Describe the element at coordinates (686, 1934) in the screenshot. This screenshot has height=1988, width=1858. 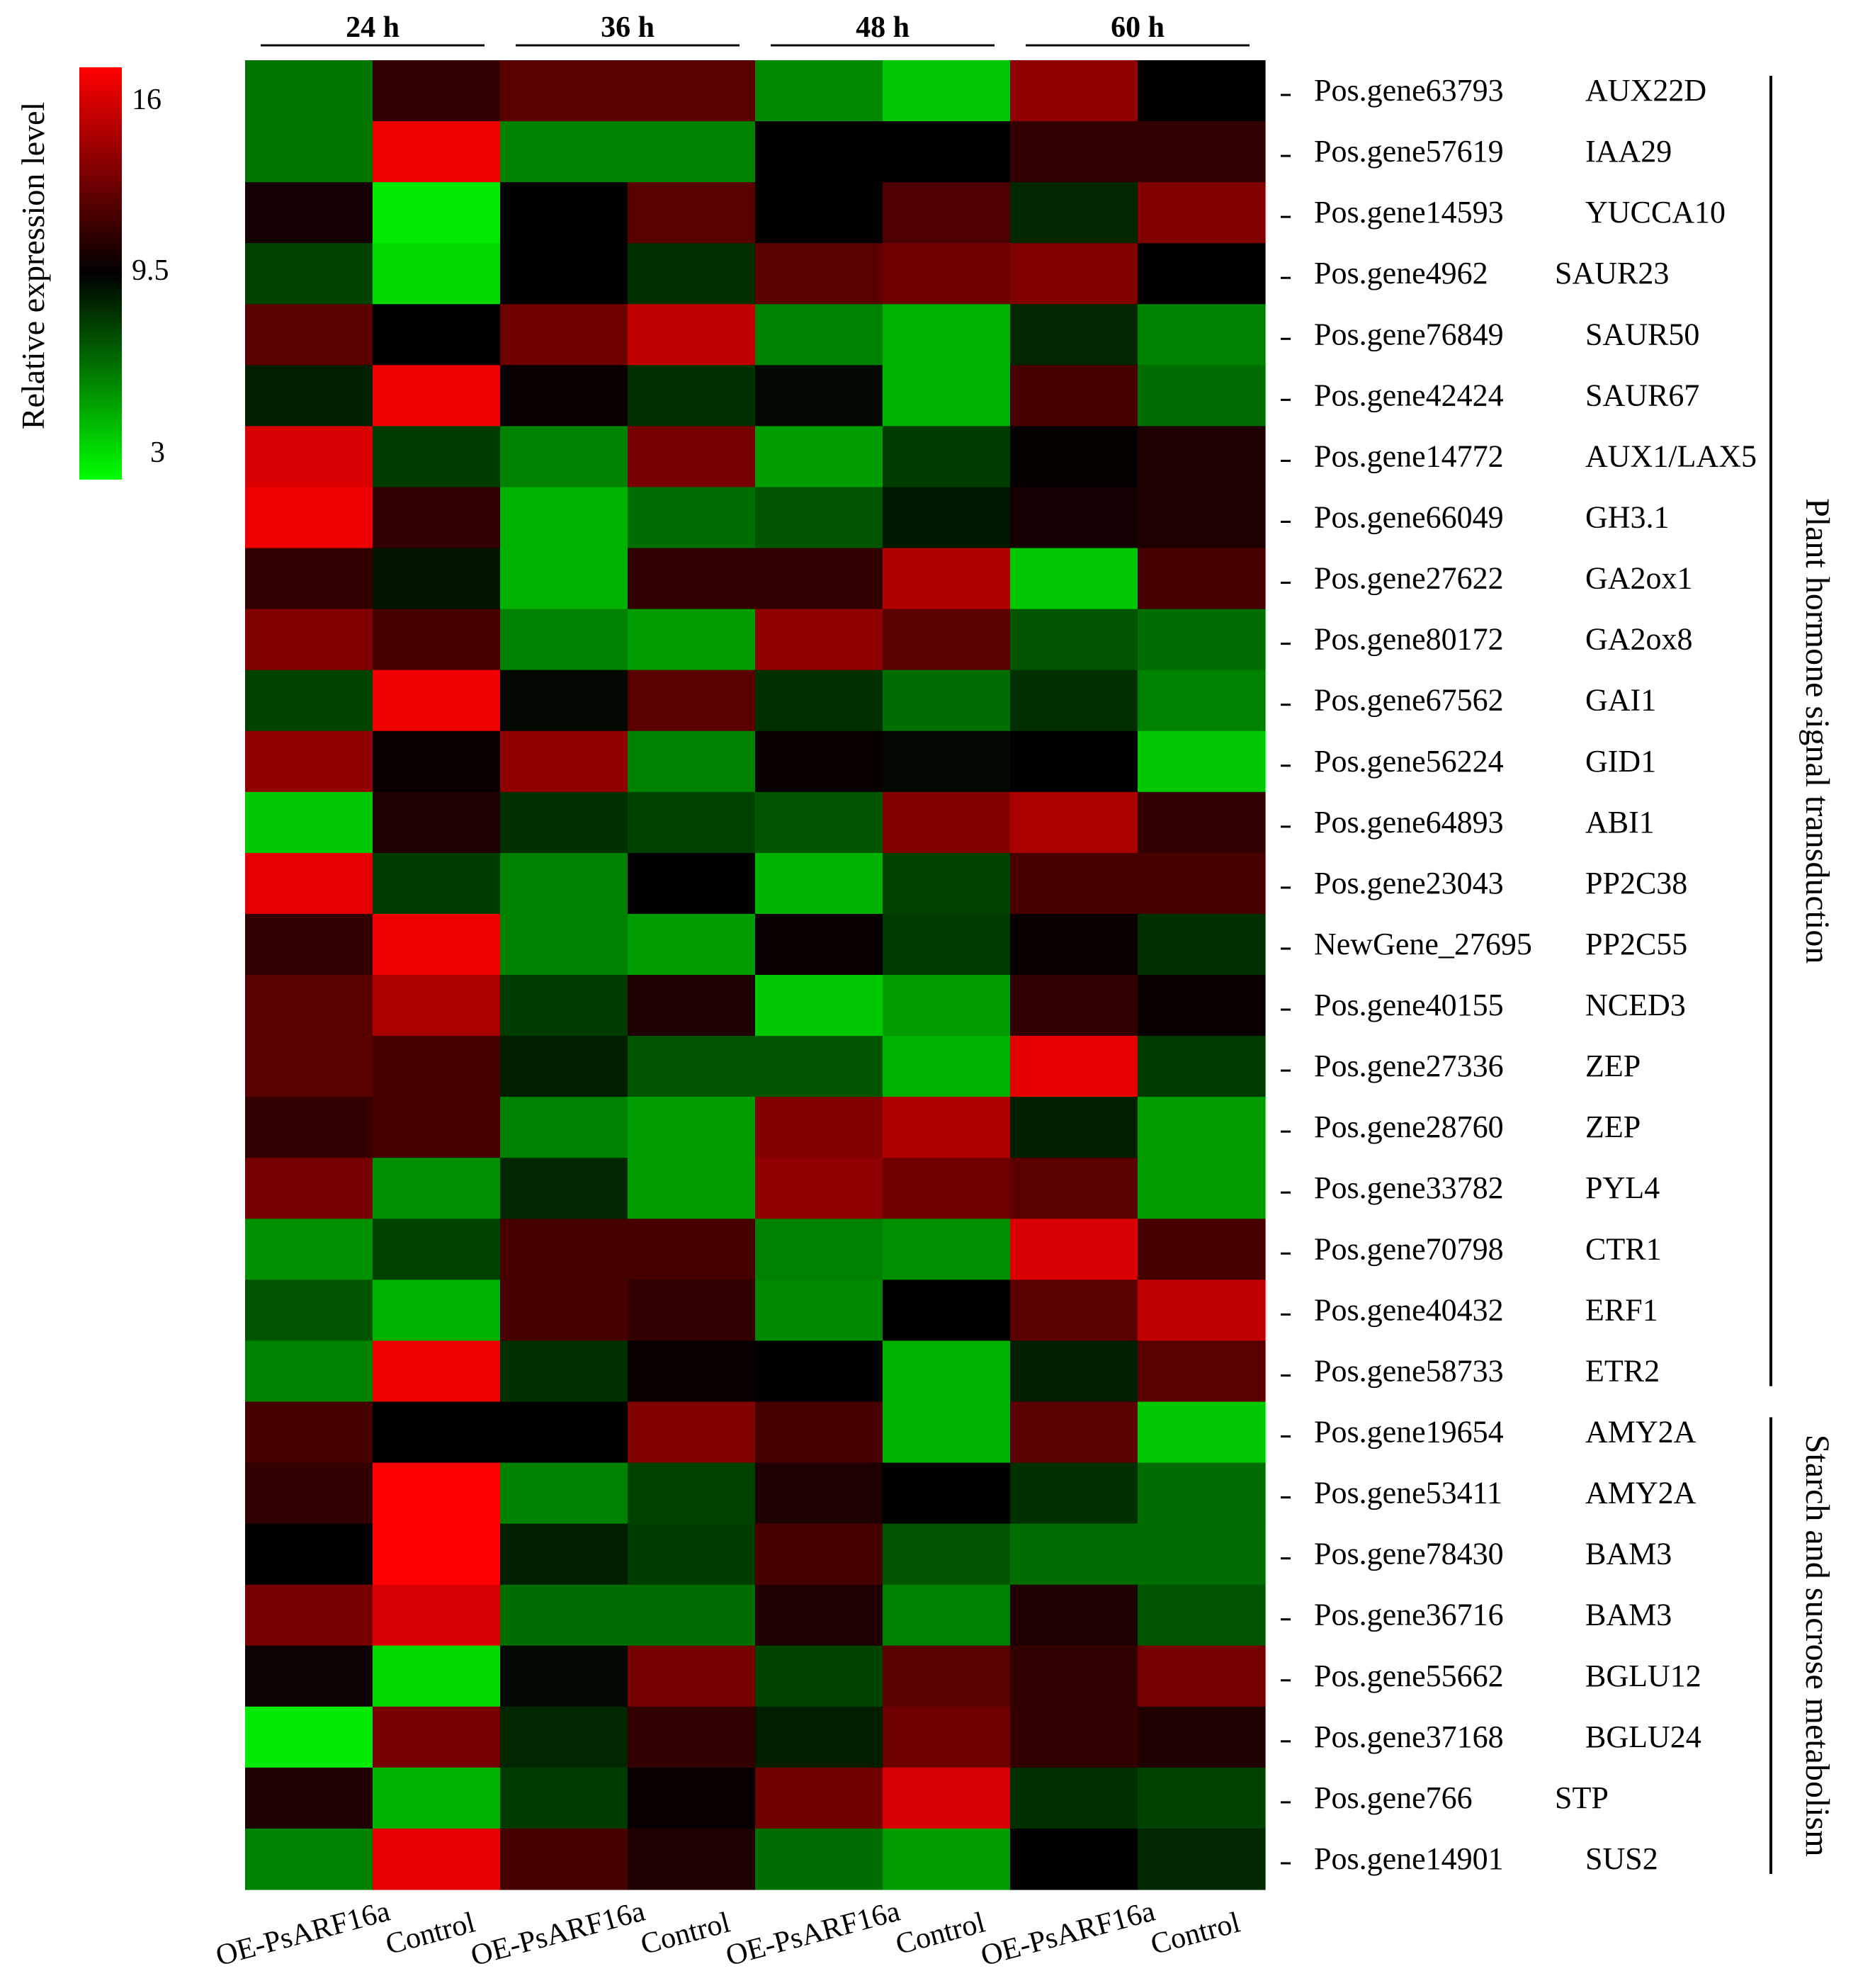
I see `column-label: Control` at that location.